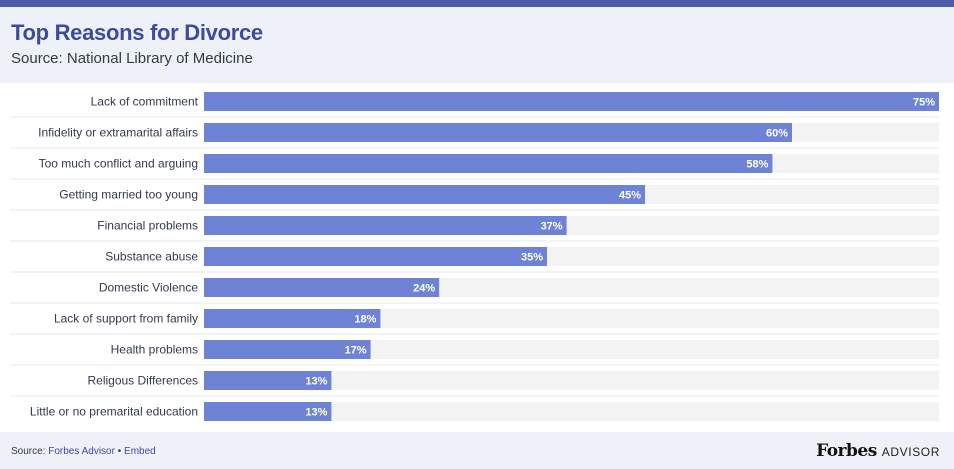  I want to click on value-label: 37%, so click(552, 227).